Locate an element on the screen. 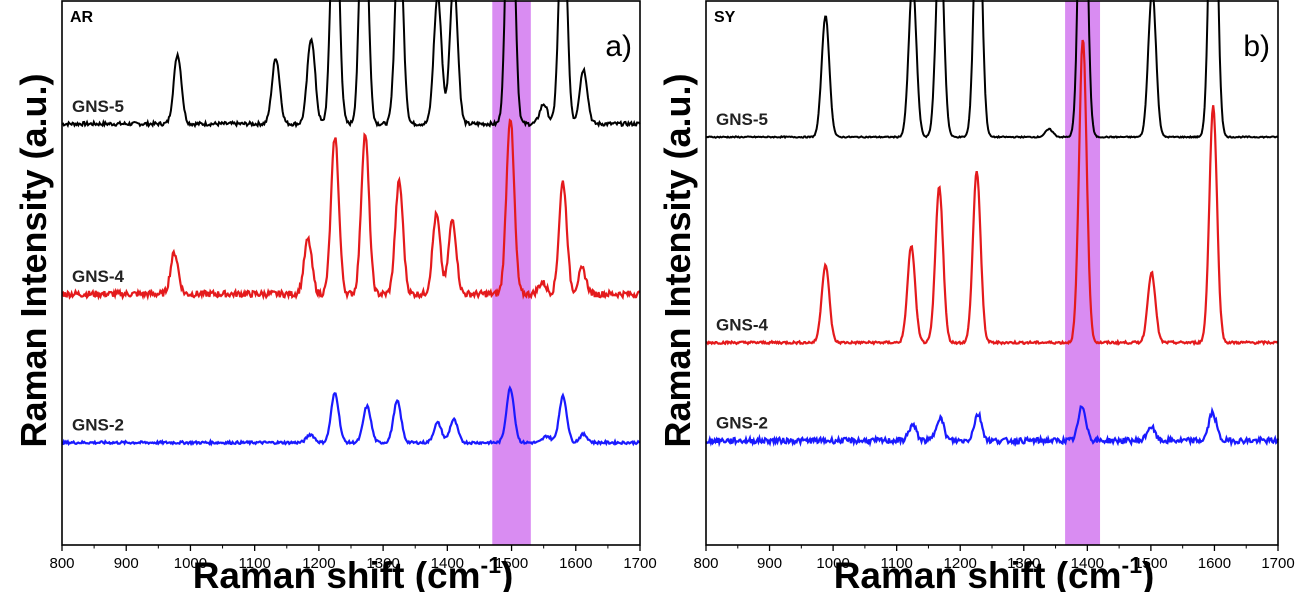 This screenshot has height=597, width=1300. panel-label: a) is located at coordinates (618, 46).